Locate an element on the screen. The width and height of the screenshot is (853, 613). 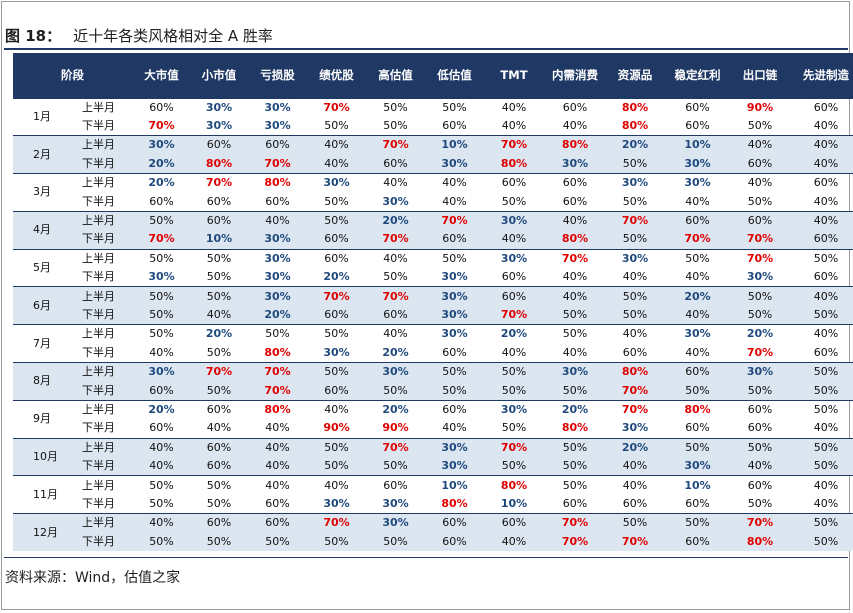
header-col: 亏损股 is located at coordinates (277, 75).